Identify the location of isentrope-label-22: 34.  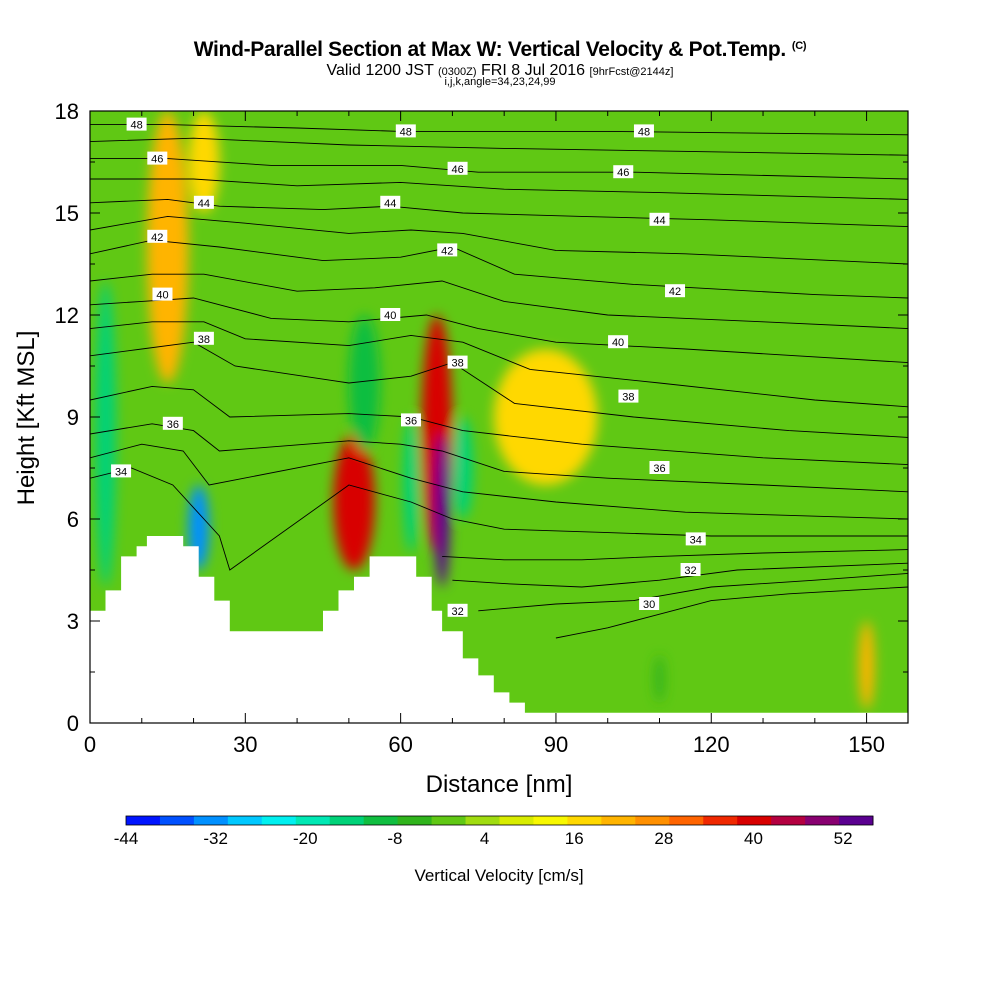
(695, 539).